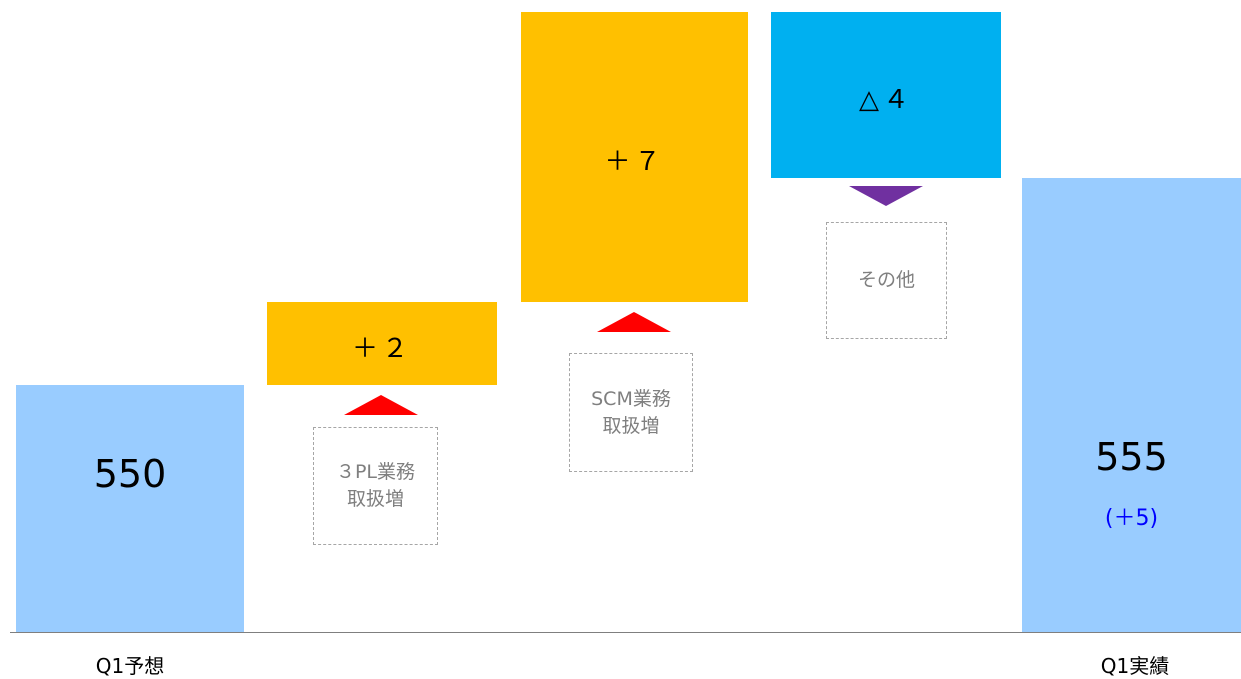 The height and width of the screenshot is (679, 1241). Describe the element at coordinates (625, 632) in the screenshot. I see `x-axis-line` at that location.